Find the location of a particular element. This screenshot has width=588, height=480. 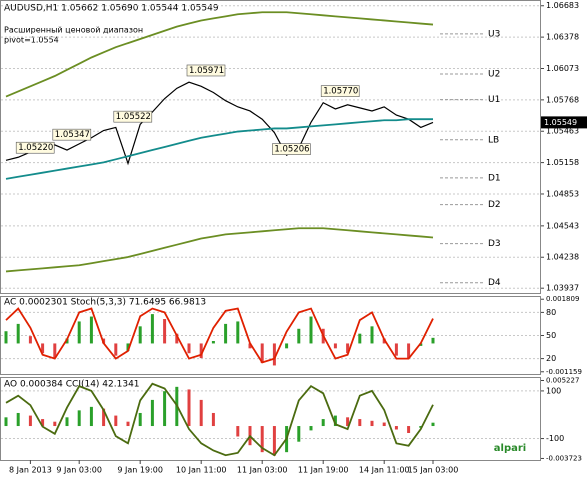

level-label: D3 is located at coordinates (494, 244).